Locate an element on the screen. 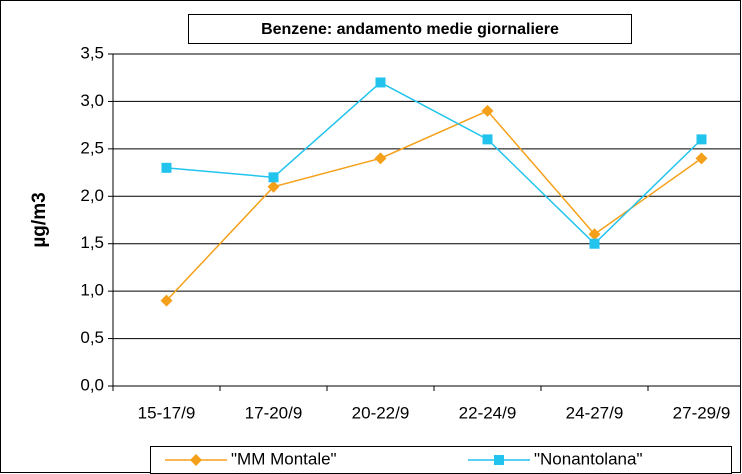 The width and height of the screenshot is (742, 474). legend-label: "MM Montale" is located at coordinates (284, 458).